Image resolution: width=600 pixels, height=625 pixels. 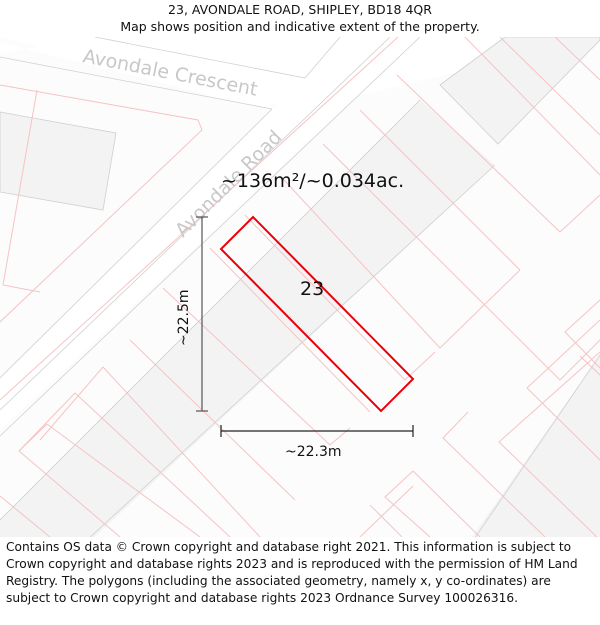 What do you see at coordinates (536, 446) in the screenshot?
I see `terrace-buildings` at bounding box center [536, 446].